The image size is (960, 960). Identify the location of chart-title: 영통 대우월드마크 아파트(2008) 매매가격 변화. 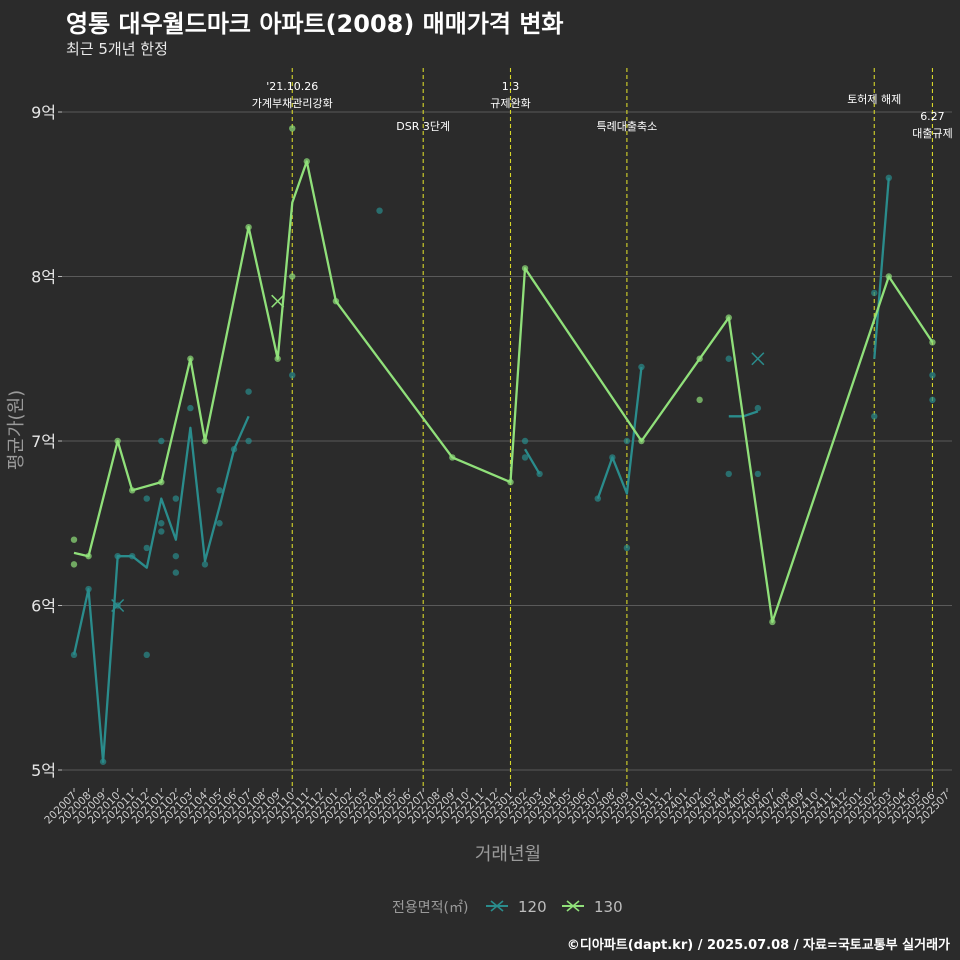
(315, 24).